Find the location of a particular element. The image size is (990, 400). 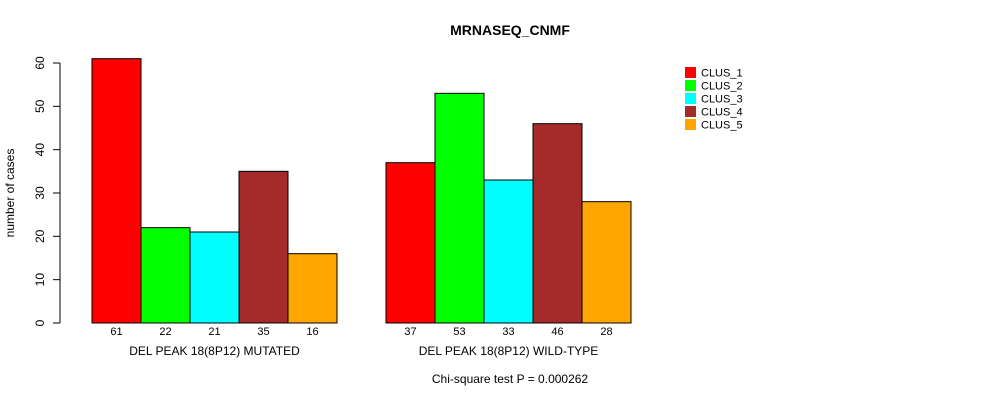

bar-value-label: 16 is located at coordinates (312, 332).